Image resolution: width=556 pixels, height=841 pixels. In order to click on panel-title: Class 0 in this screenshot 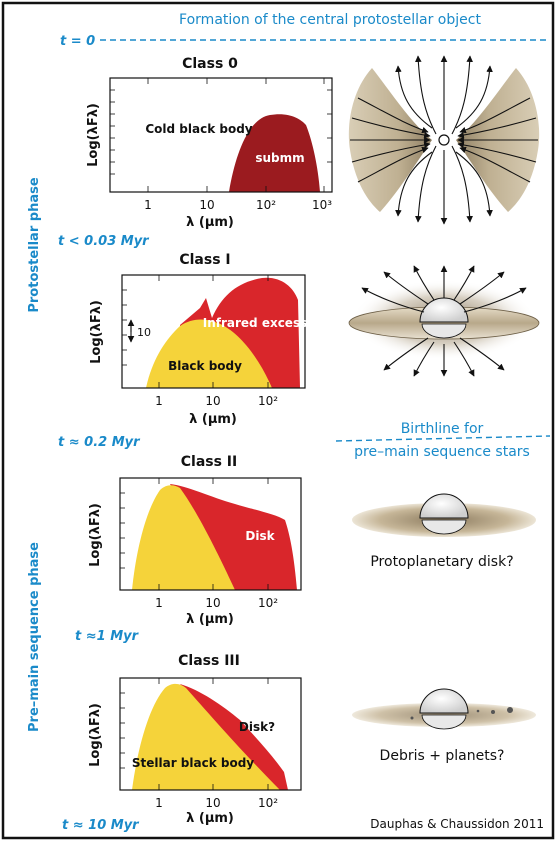, I will do `click(210, 64)`.